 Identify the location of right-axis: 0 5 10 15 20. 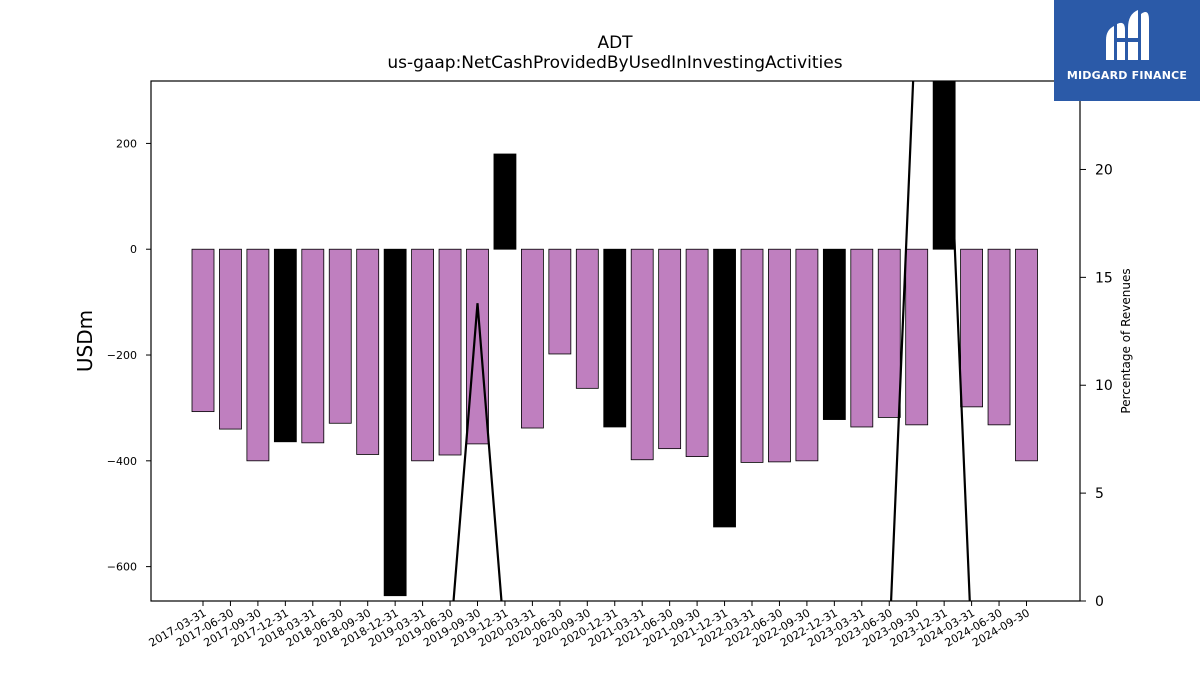
(1096, 386).